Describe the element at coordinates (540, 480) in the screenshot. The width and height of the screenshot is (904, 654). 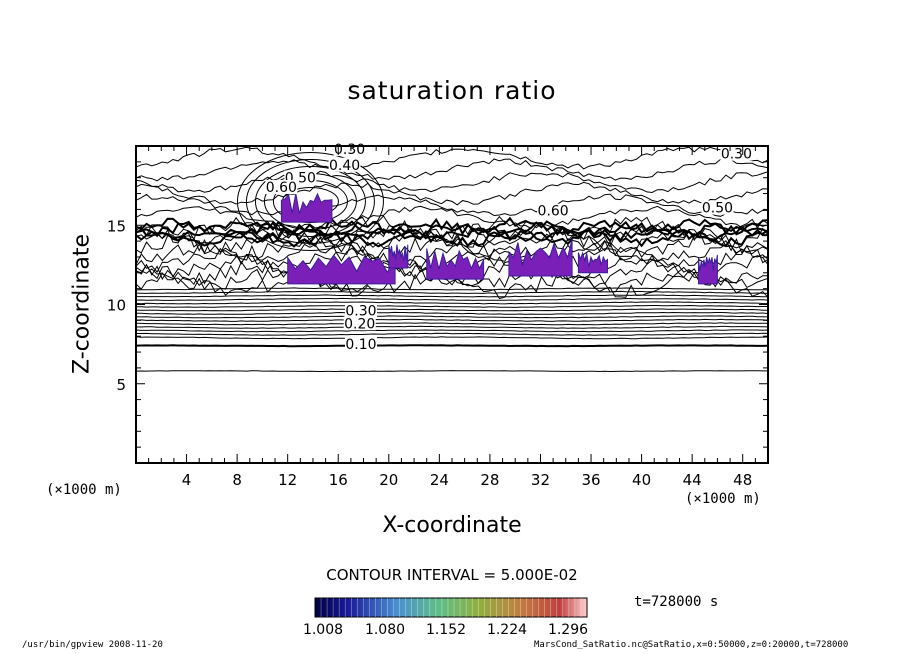
I see `x-tick-label: 32` at that location.